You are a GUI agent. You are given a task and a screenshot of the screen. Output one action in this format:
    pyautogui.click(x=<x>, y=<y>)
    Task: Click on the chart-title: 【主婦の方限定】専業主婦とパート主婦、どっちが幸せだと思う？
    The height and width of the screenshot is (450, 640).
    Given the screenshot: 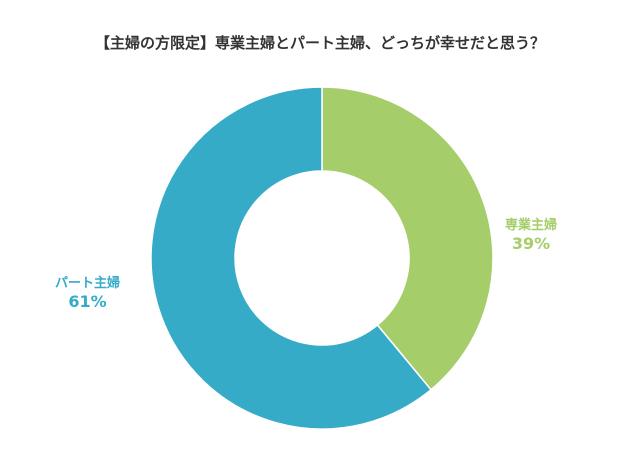 What is the action you would take?
    pyautogui.click(x=319, y=43)
    